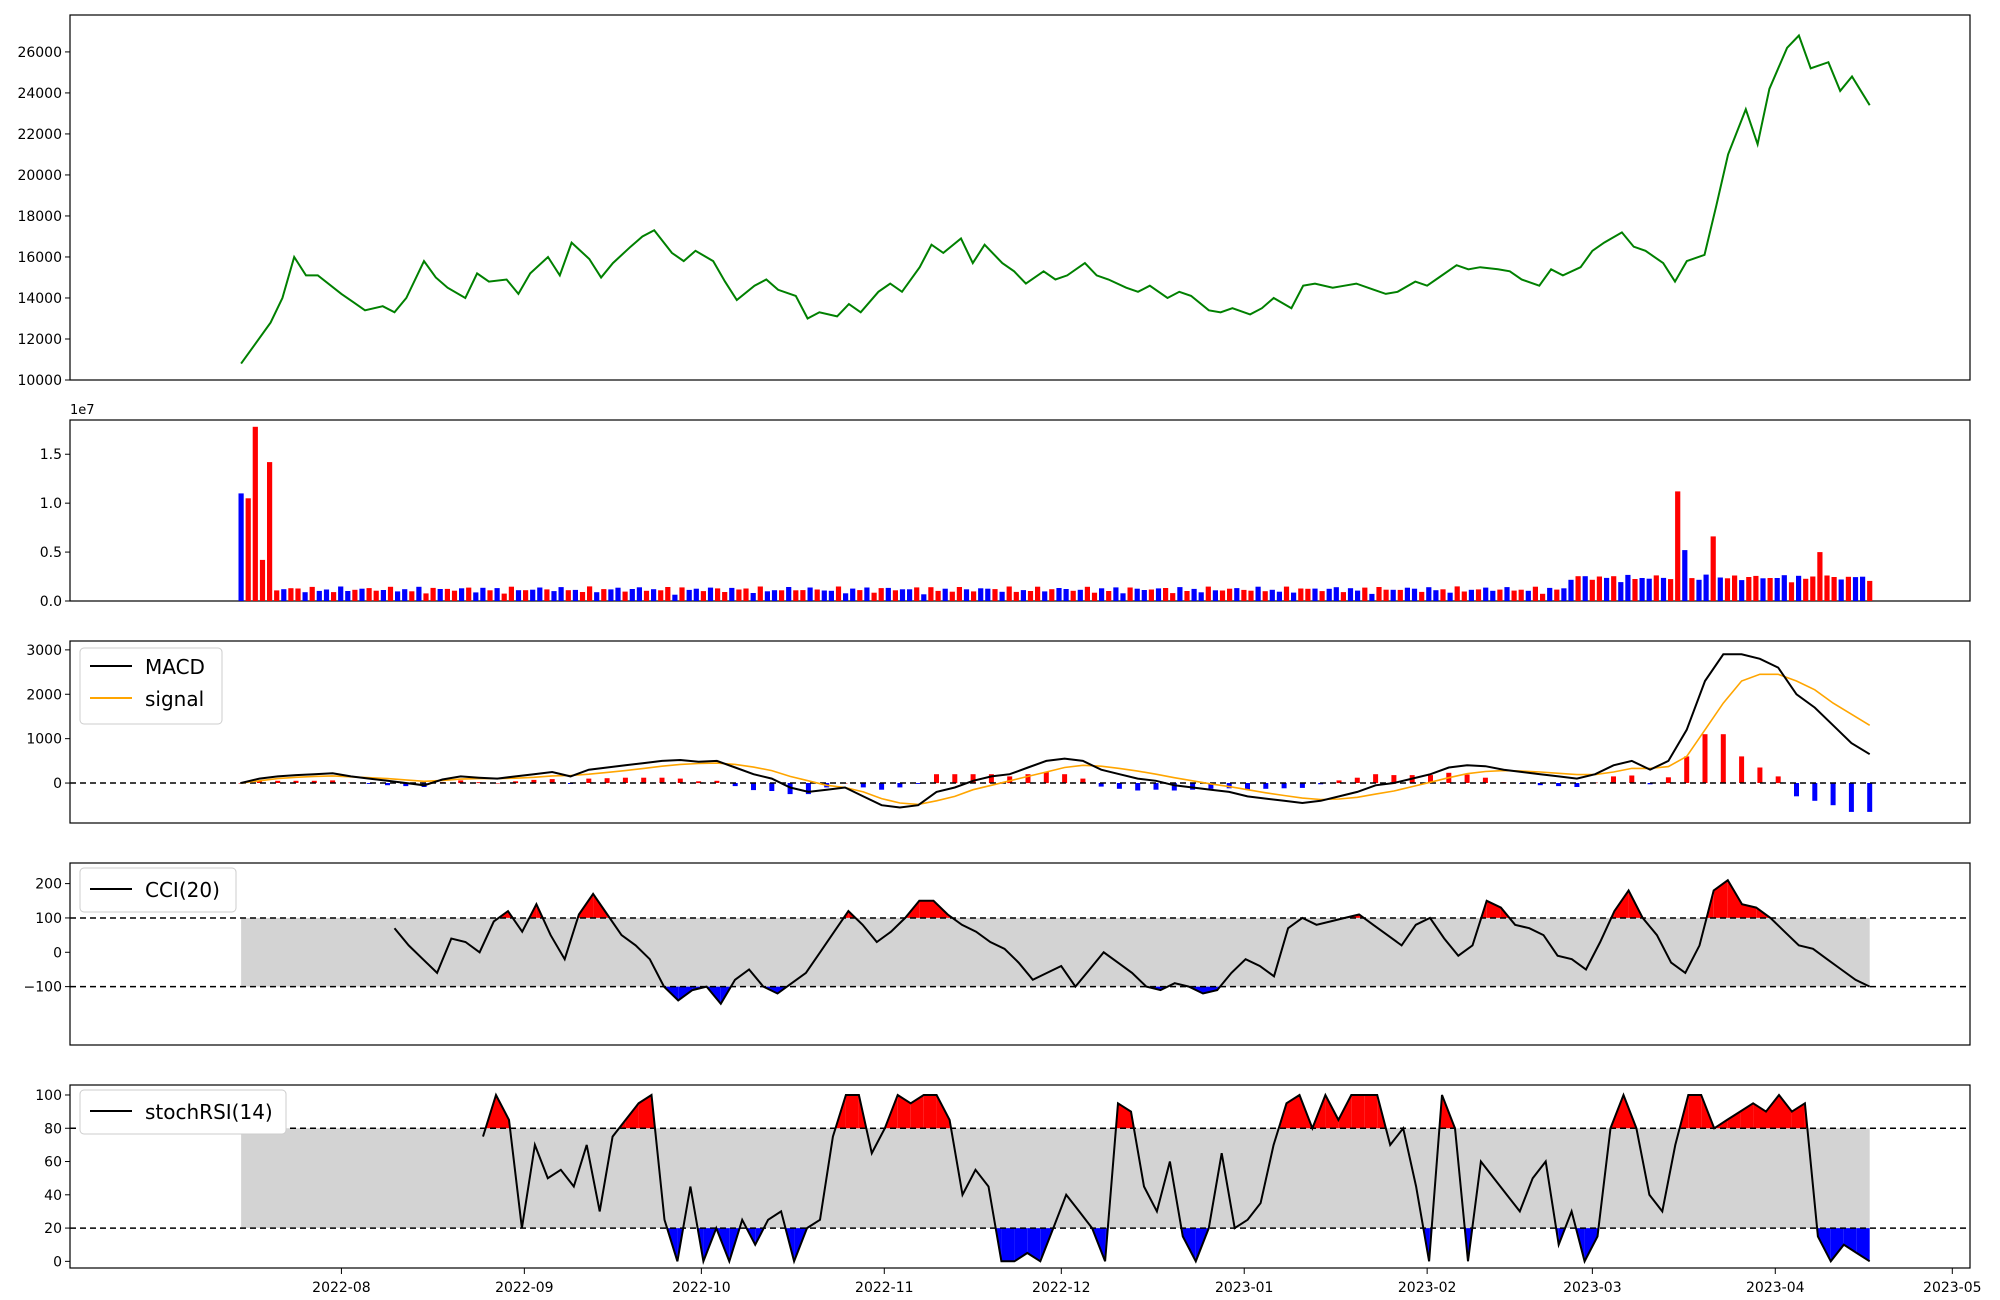 The height and width of the screenshot is (1300, 2000). I want to click on x-tick-label: 2022-12, so click(1061, 1288).